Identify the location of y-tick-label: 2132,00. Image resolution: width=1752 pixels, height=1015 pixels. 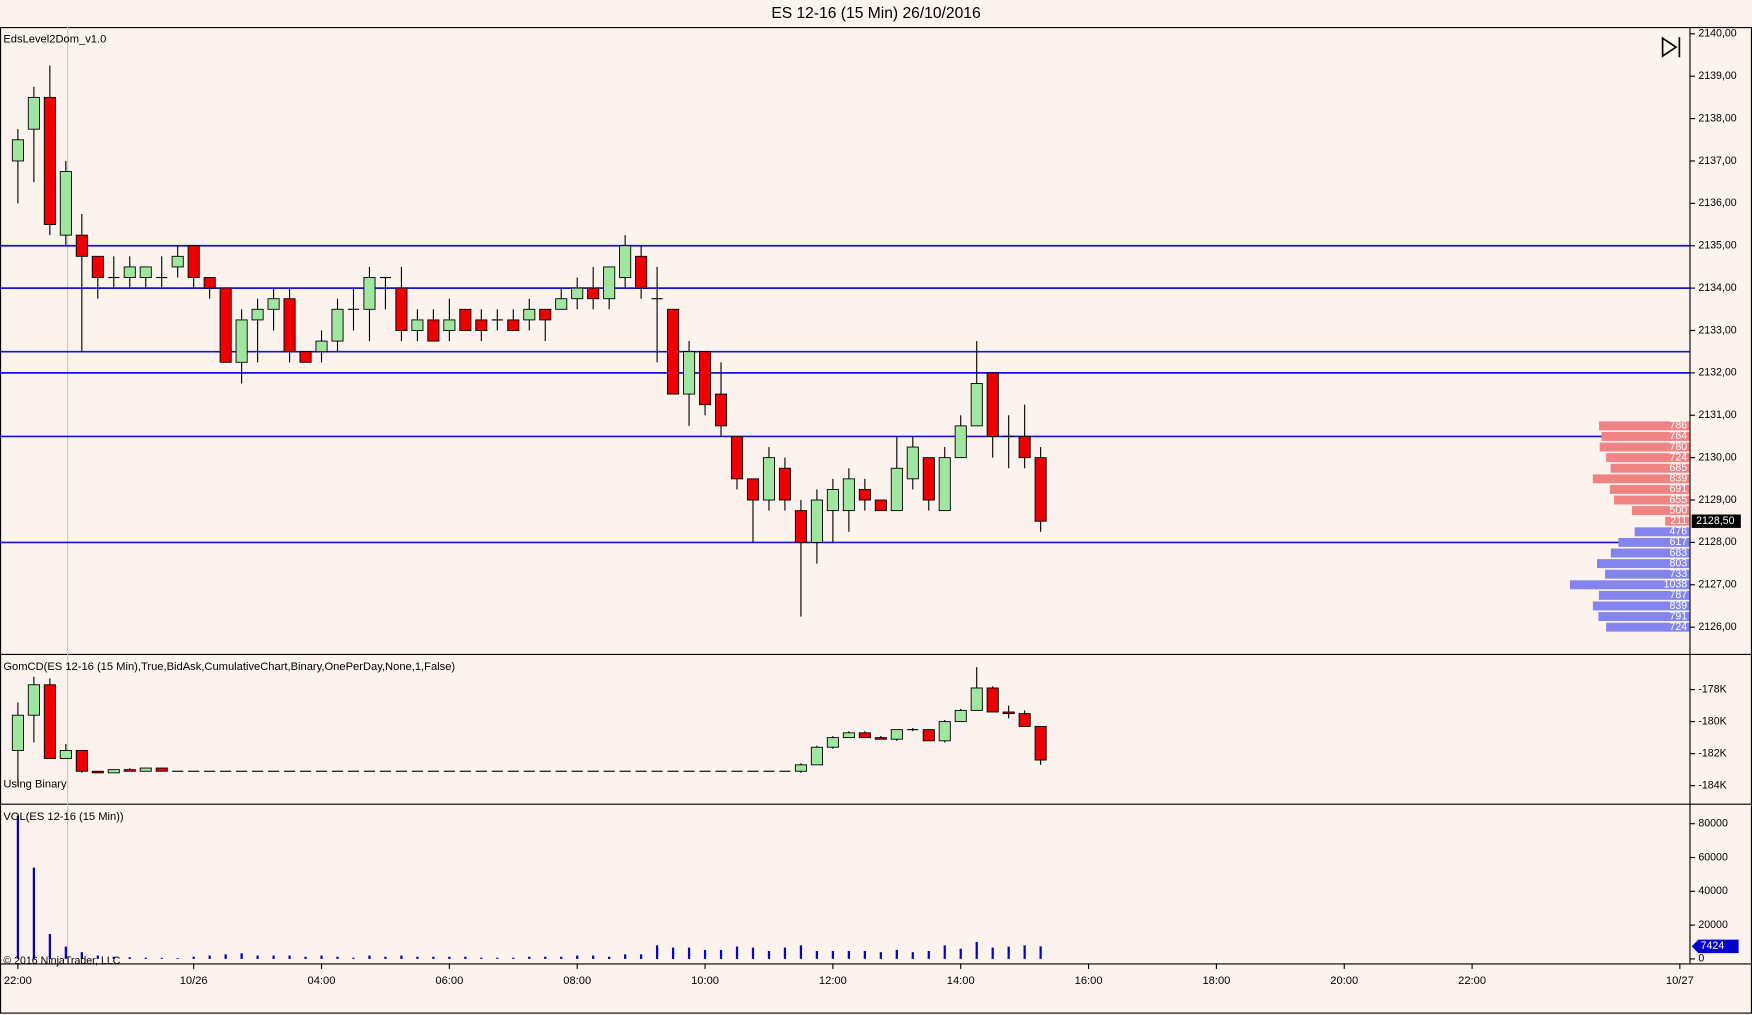
(1717, 373).